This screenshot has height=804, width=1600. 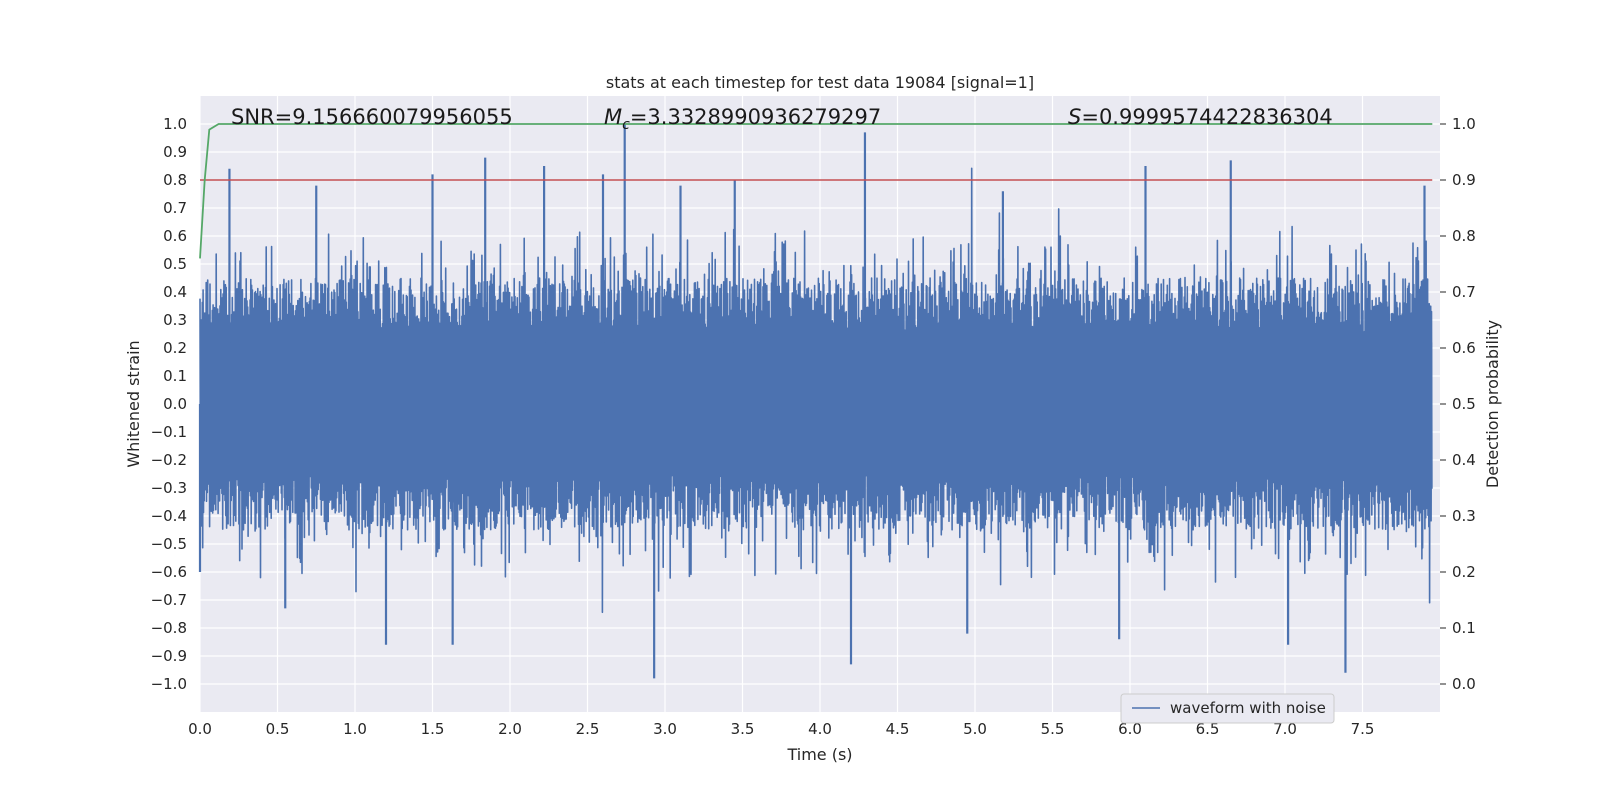 I want to click on y-tick-label: 0.8, so click(x=175, y=180).